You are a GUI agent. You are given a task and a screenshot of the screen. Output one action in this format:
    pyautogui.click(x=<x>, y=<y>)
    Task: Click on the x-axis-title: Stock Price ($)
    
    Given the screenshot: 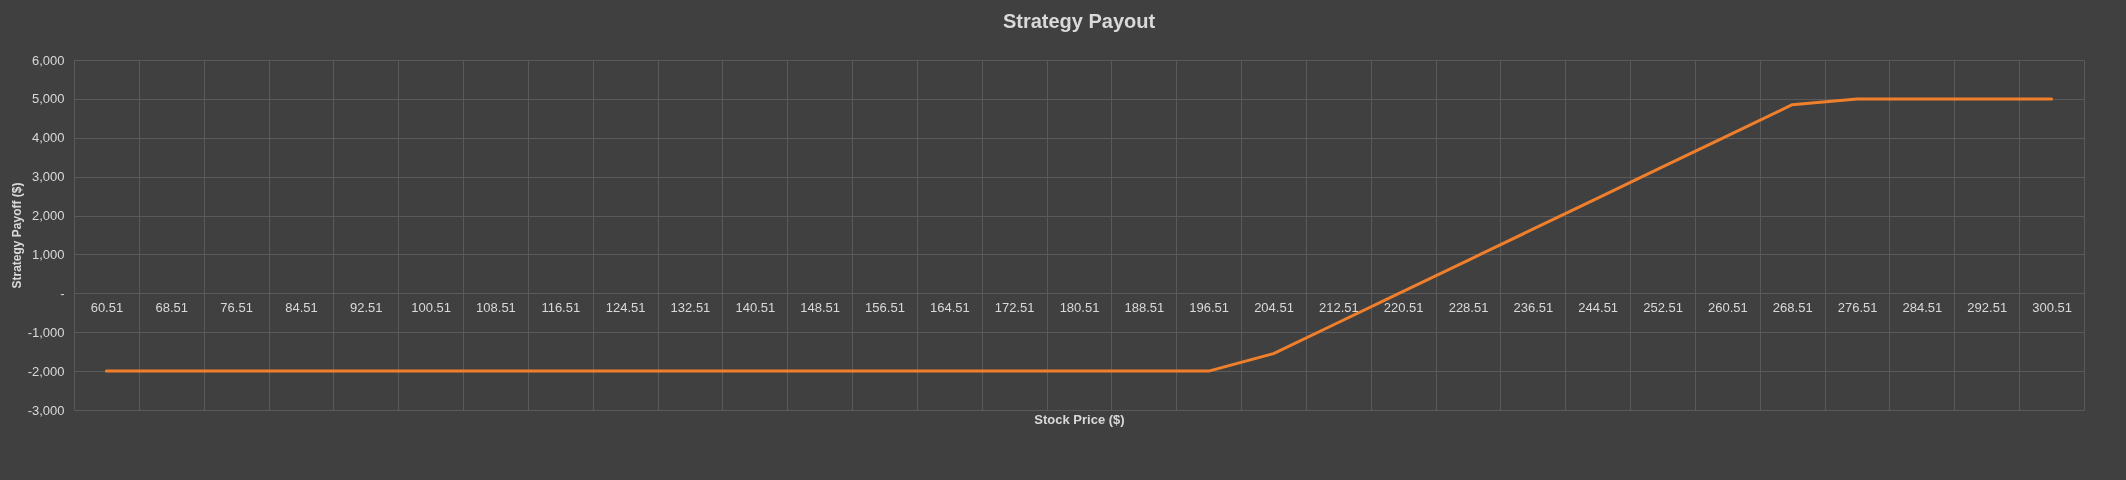 What is the action you would take?
    pyautogui.click(x=1079, y=419)
    